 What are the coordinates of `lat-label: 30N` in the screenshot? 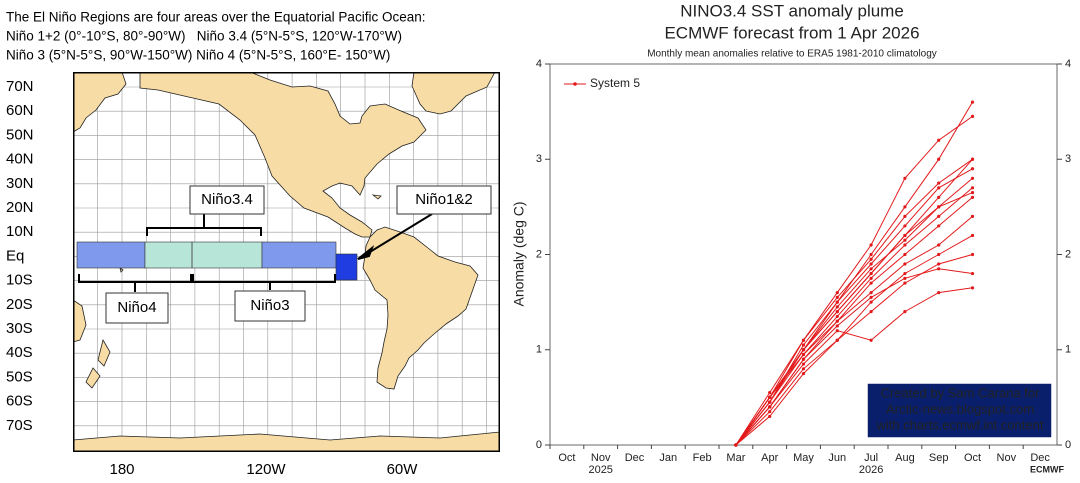 It's located at (20, 183).